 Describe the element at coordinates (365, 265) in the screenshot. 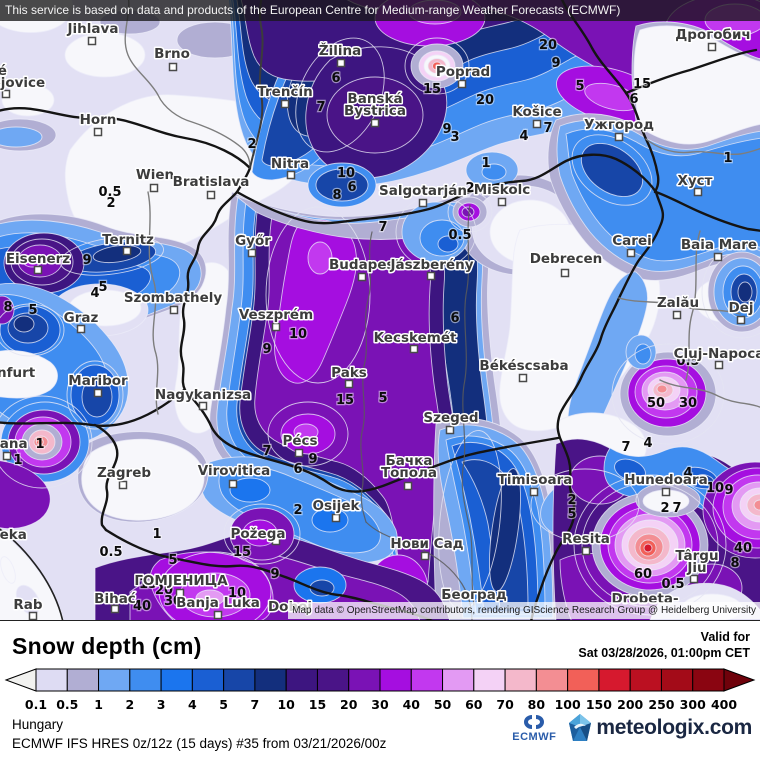

I see `city-label: Budapest` at that location.